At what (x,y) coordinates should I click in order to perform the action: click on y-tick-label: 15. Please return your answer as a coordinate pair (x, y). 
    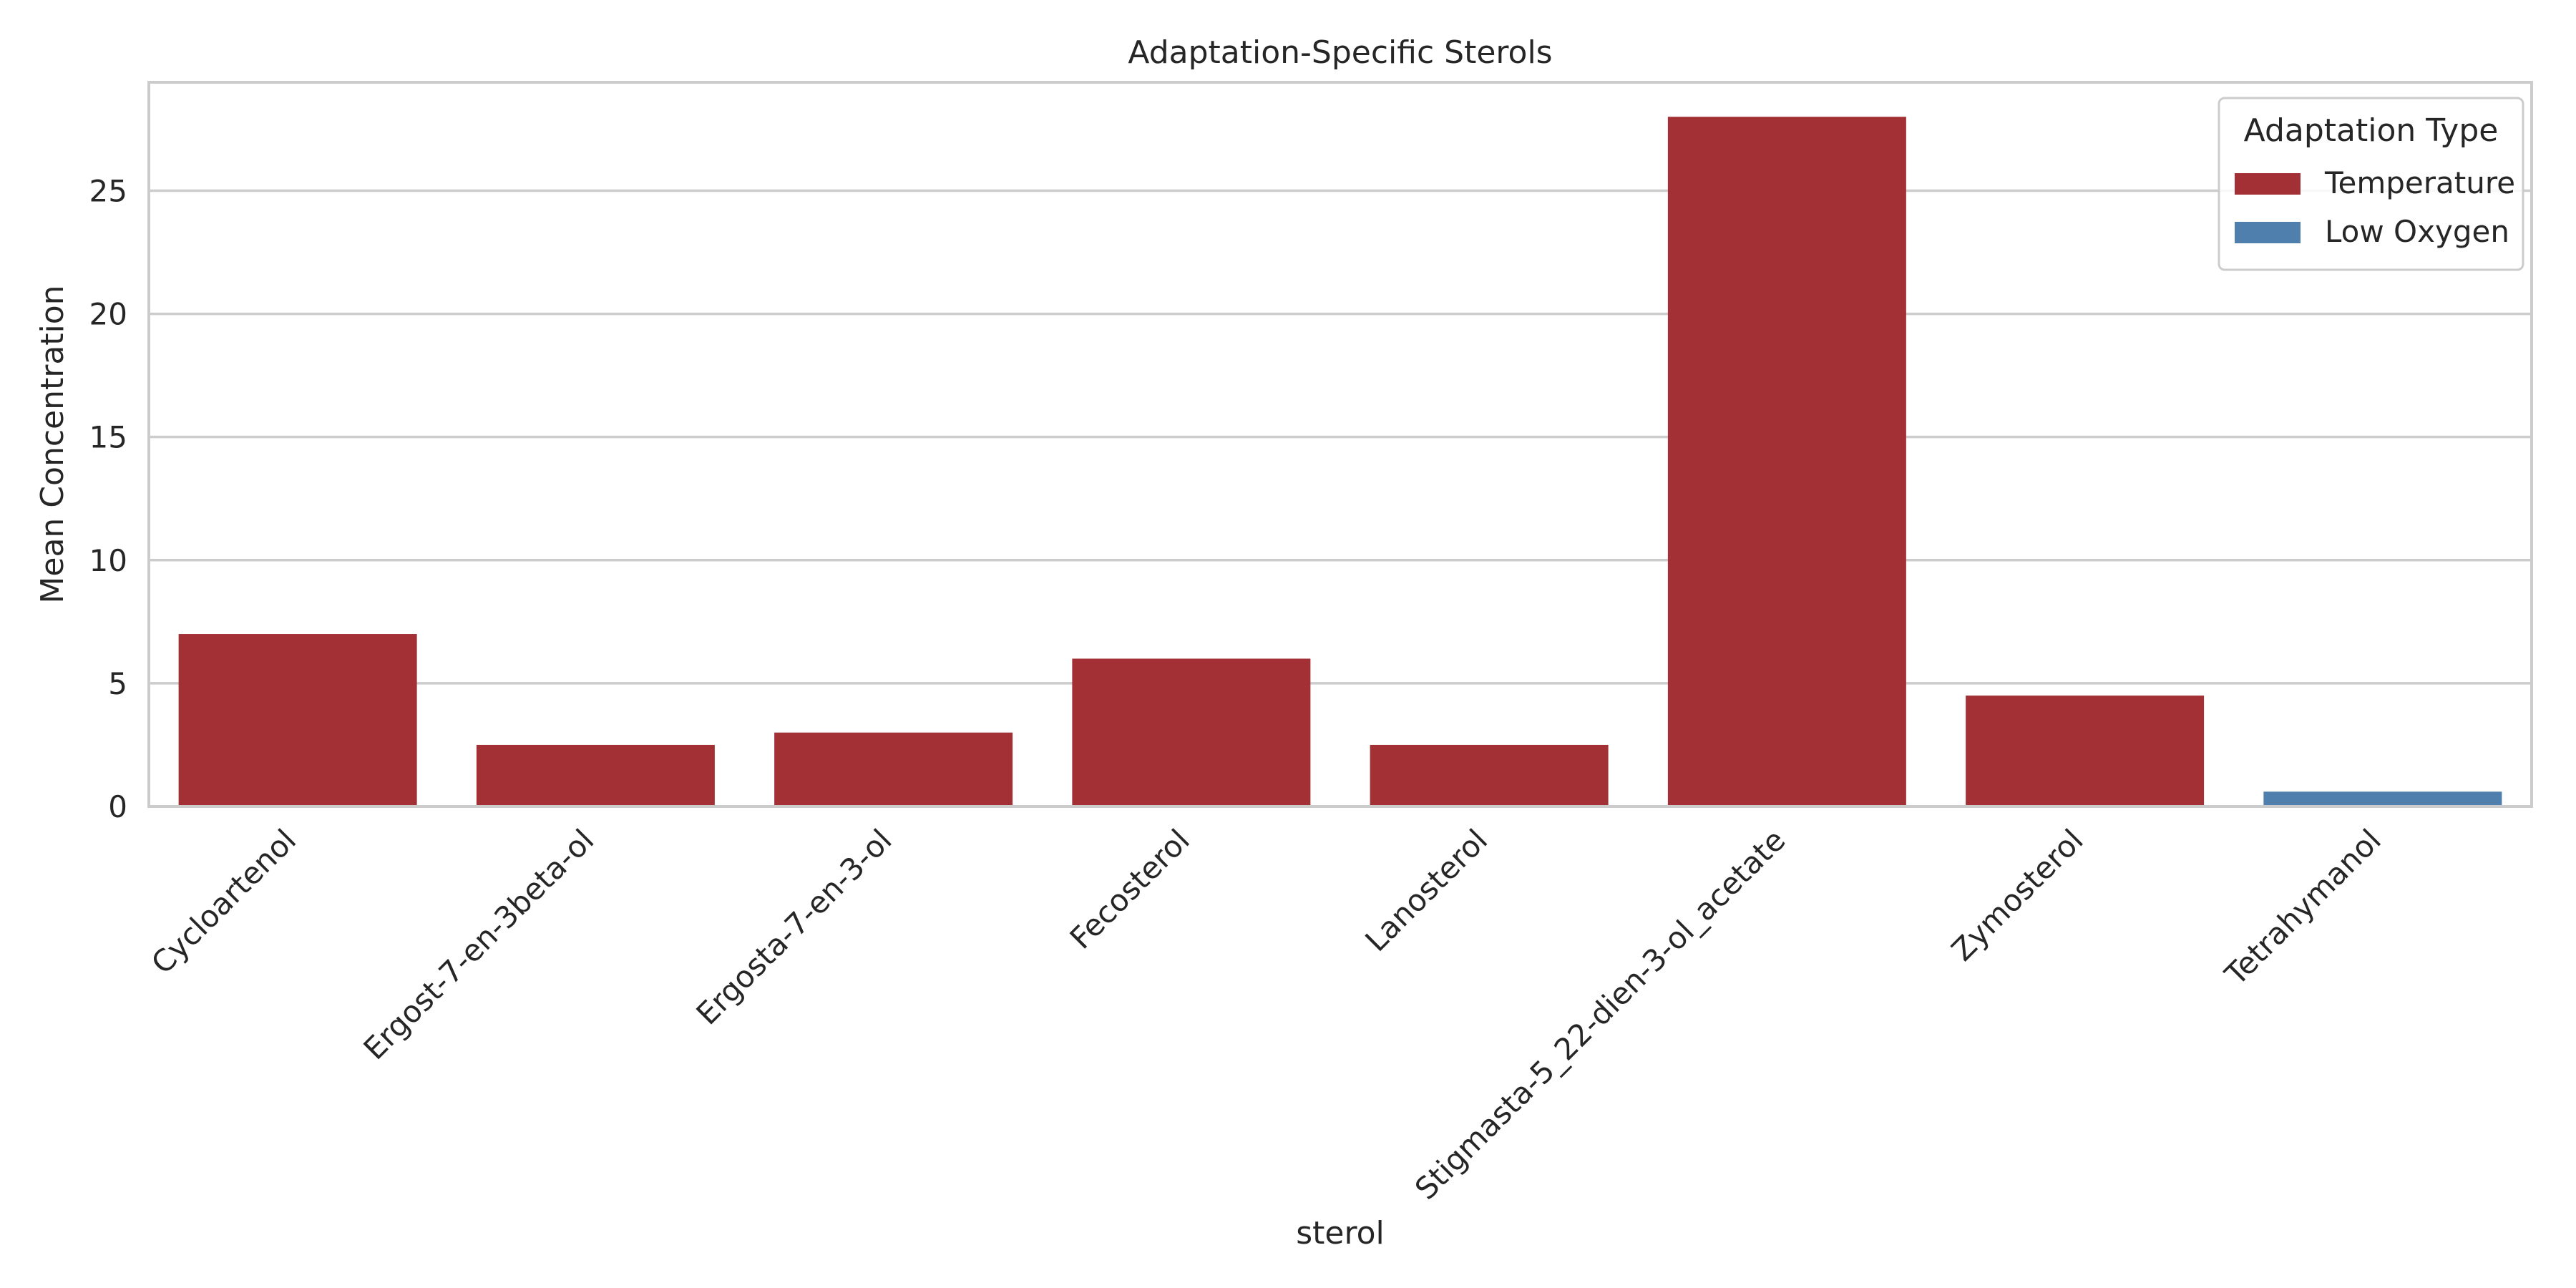
    Looking at the image, I should click on (108, 437).